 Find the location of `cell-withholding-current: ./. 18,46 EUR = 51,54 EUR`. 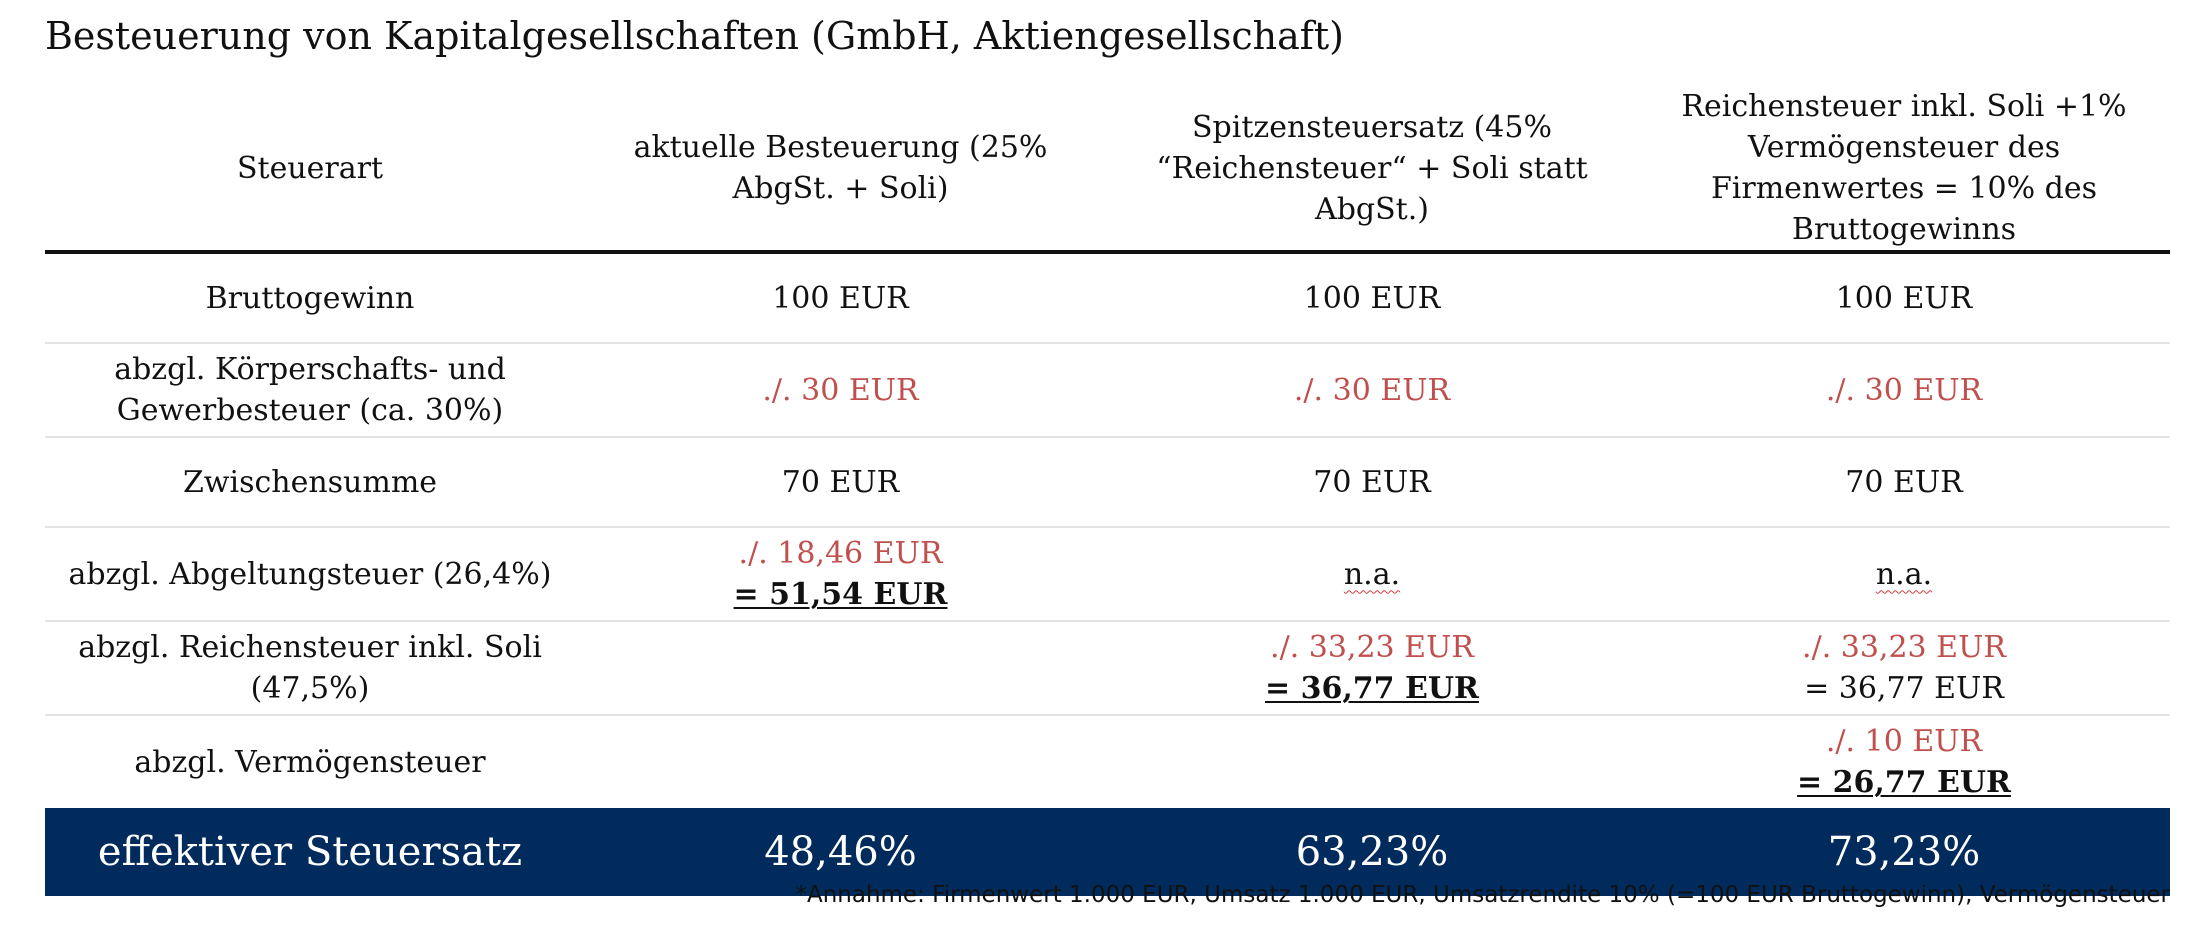

cell-withholding-current: ./. 18,46 EUR = 51,54 EUR is located at coordinates (840, 574).